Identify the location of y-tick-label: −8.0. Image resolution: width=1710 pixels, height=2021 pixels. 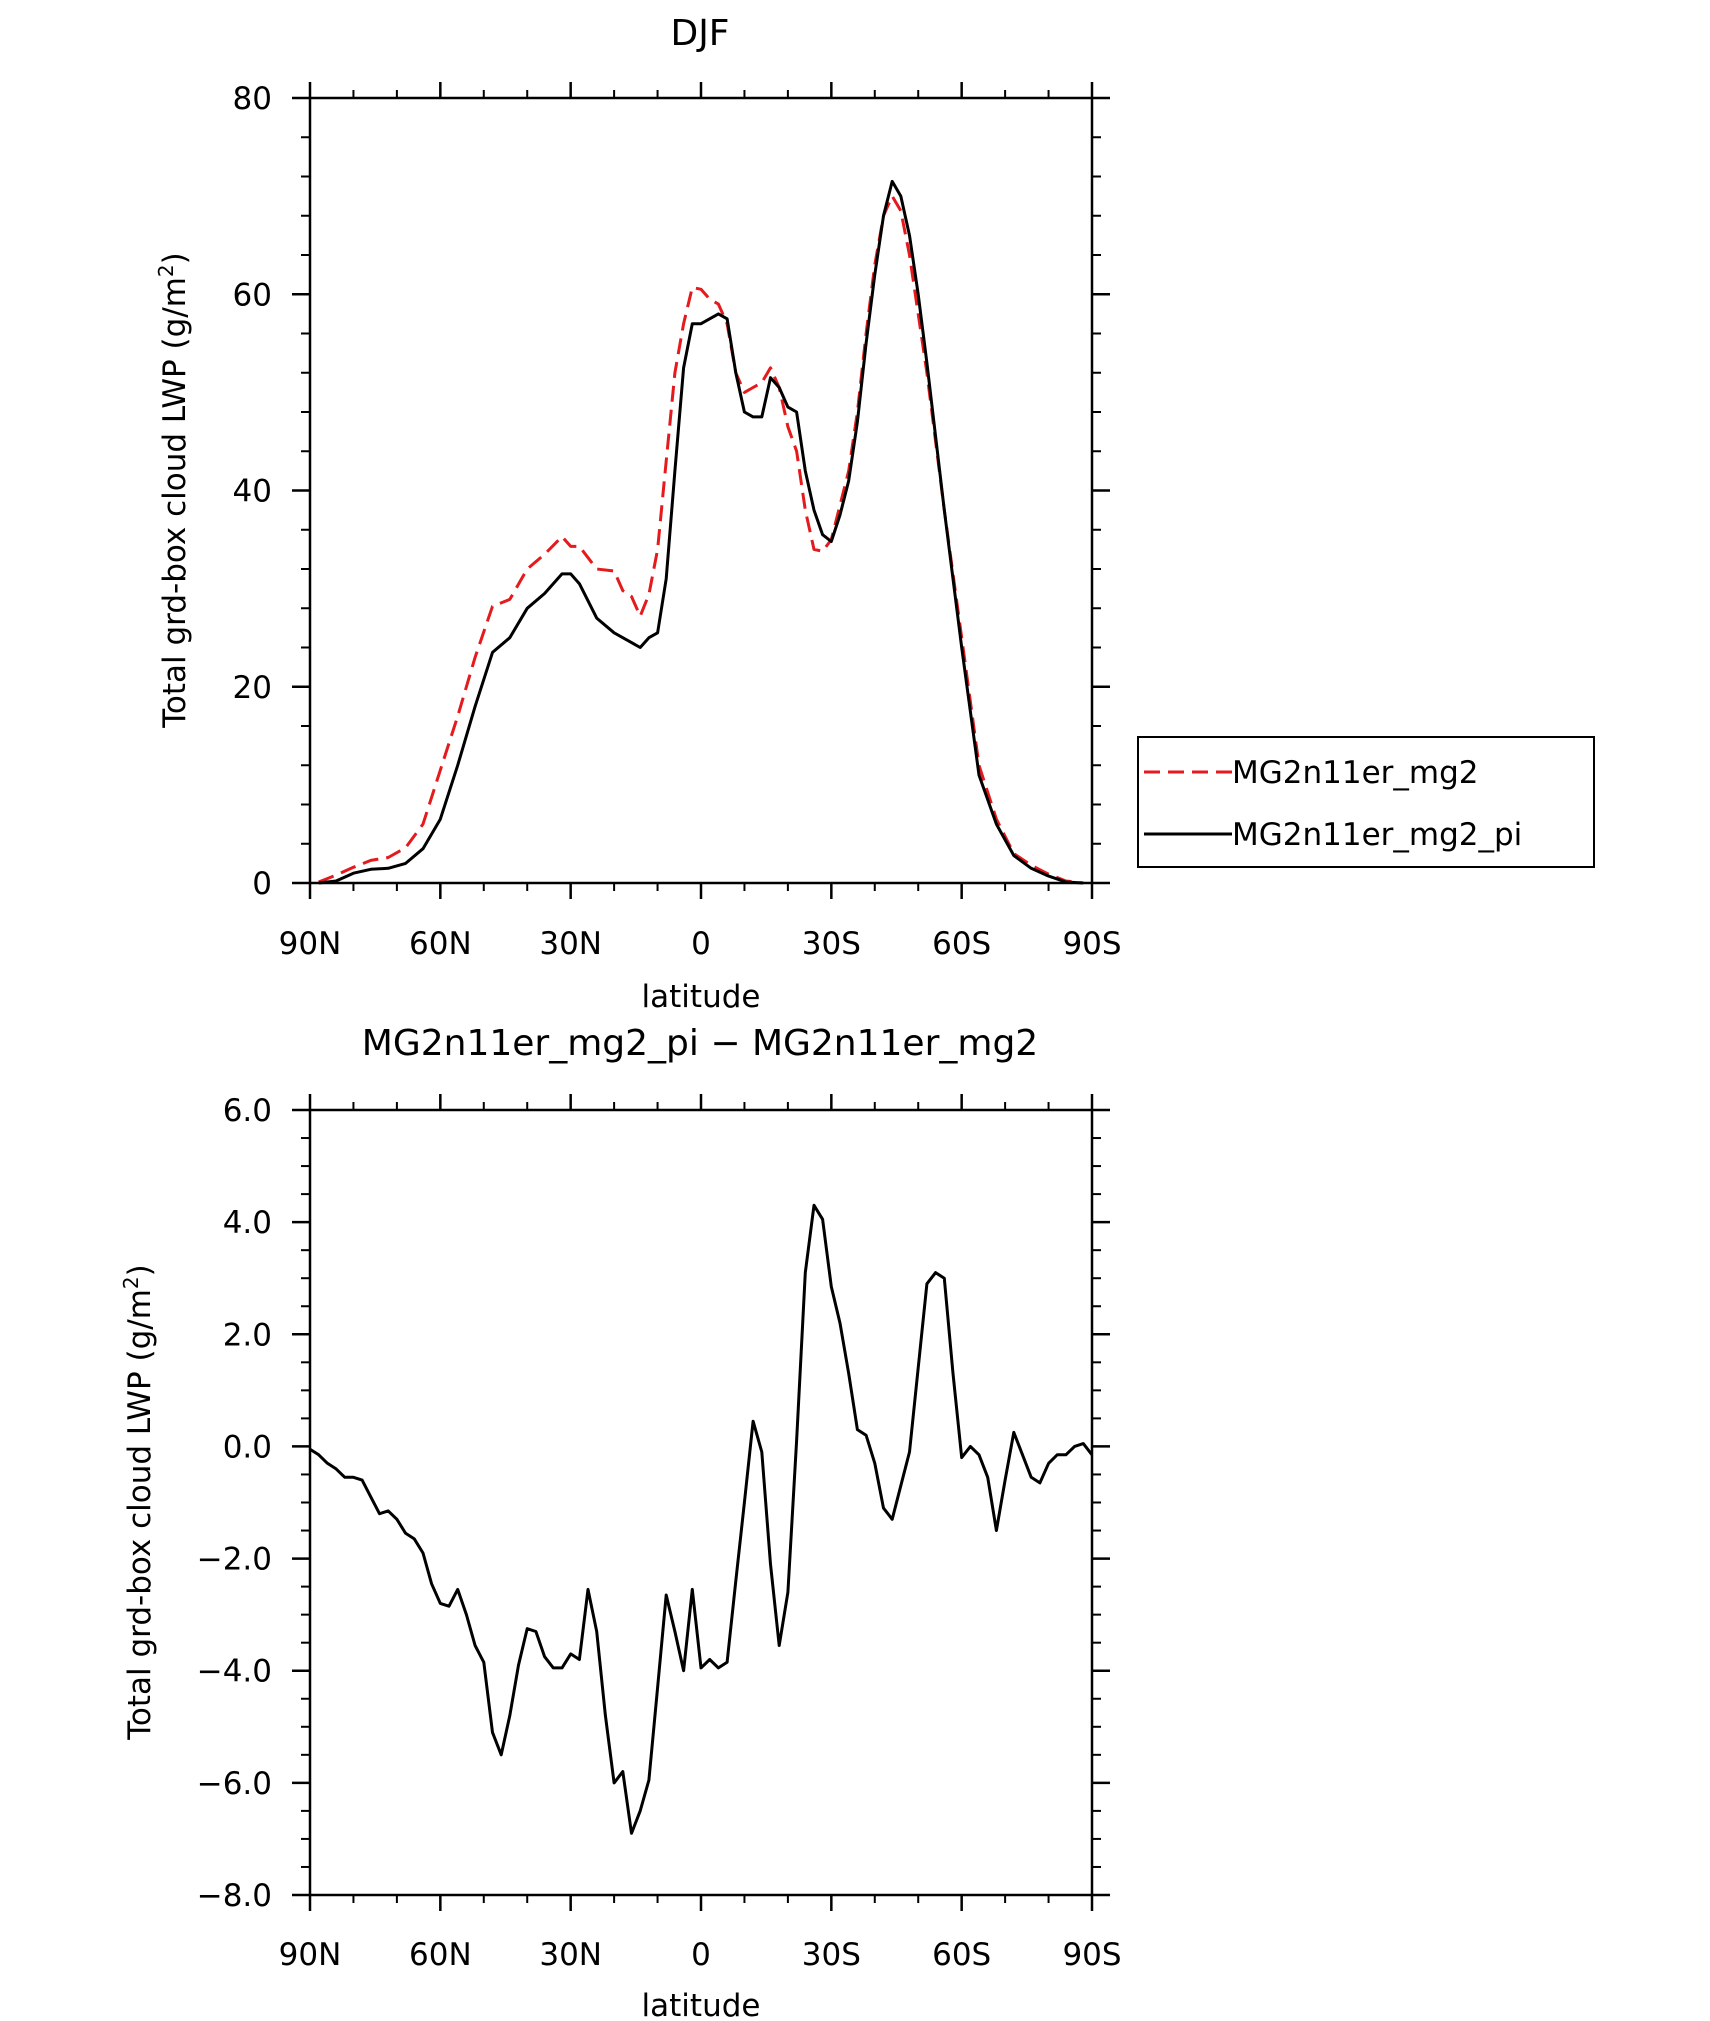
(234, 1896).